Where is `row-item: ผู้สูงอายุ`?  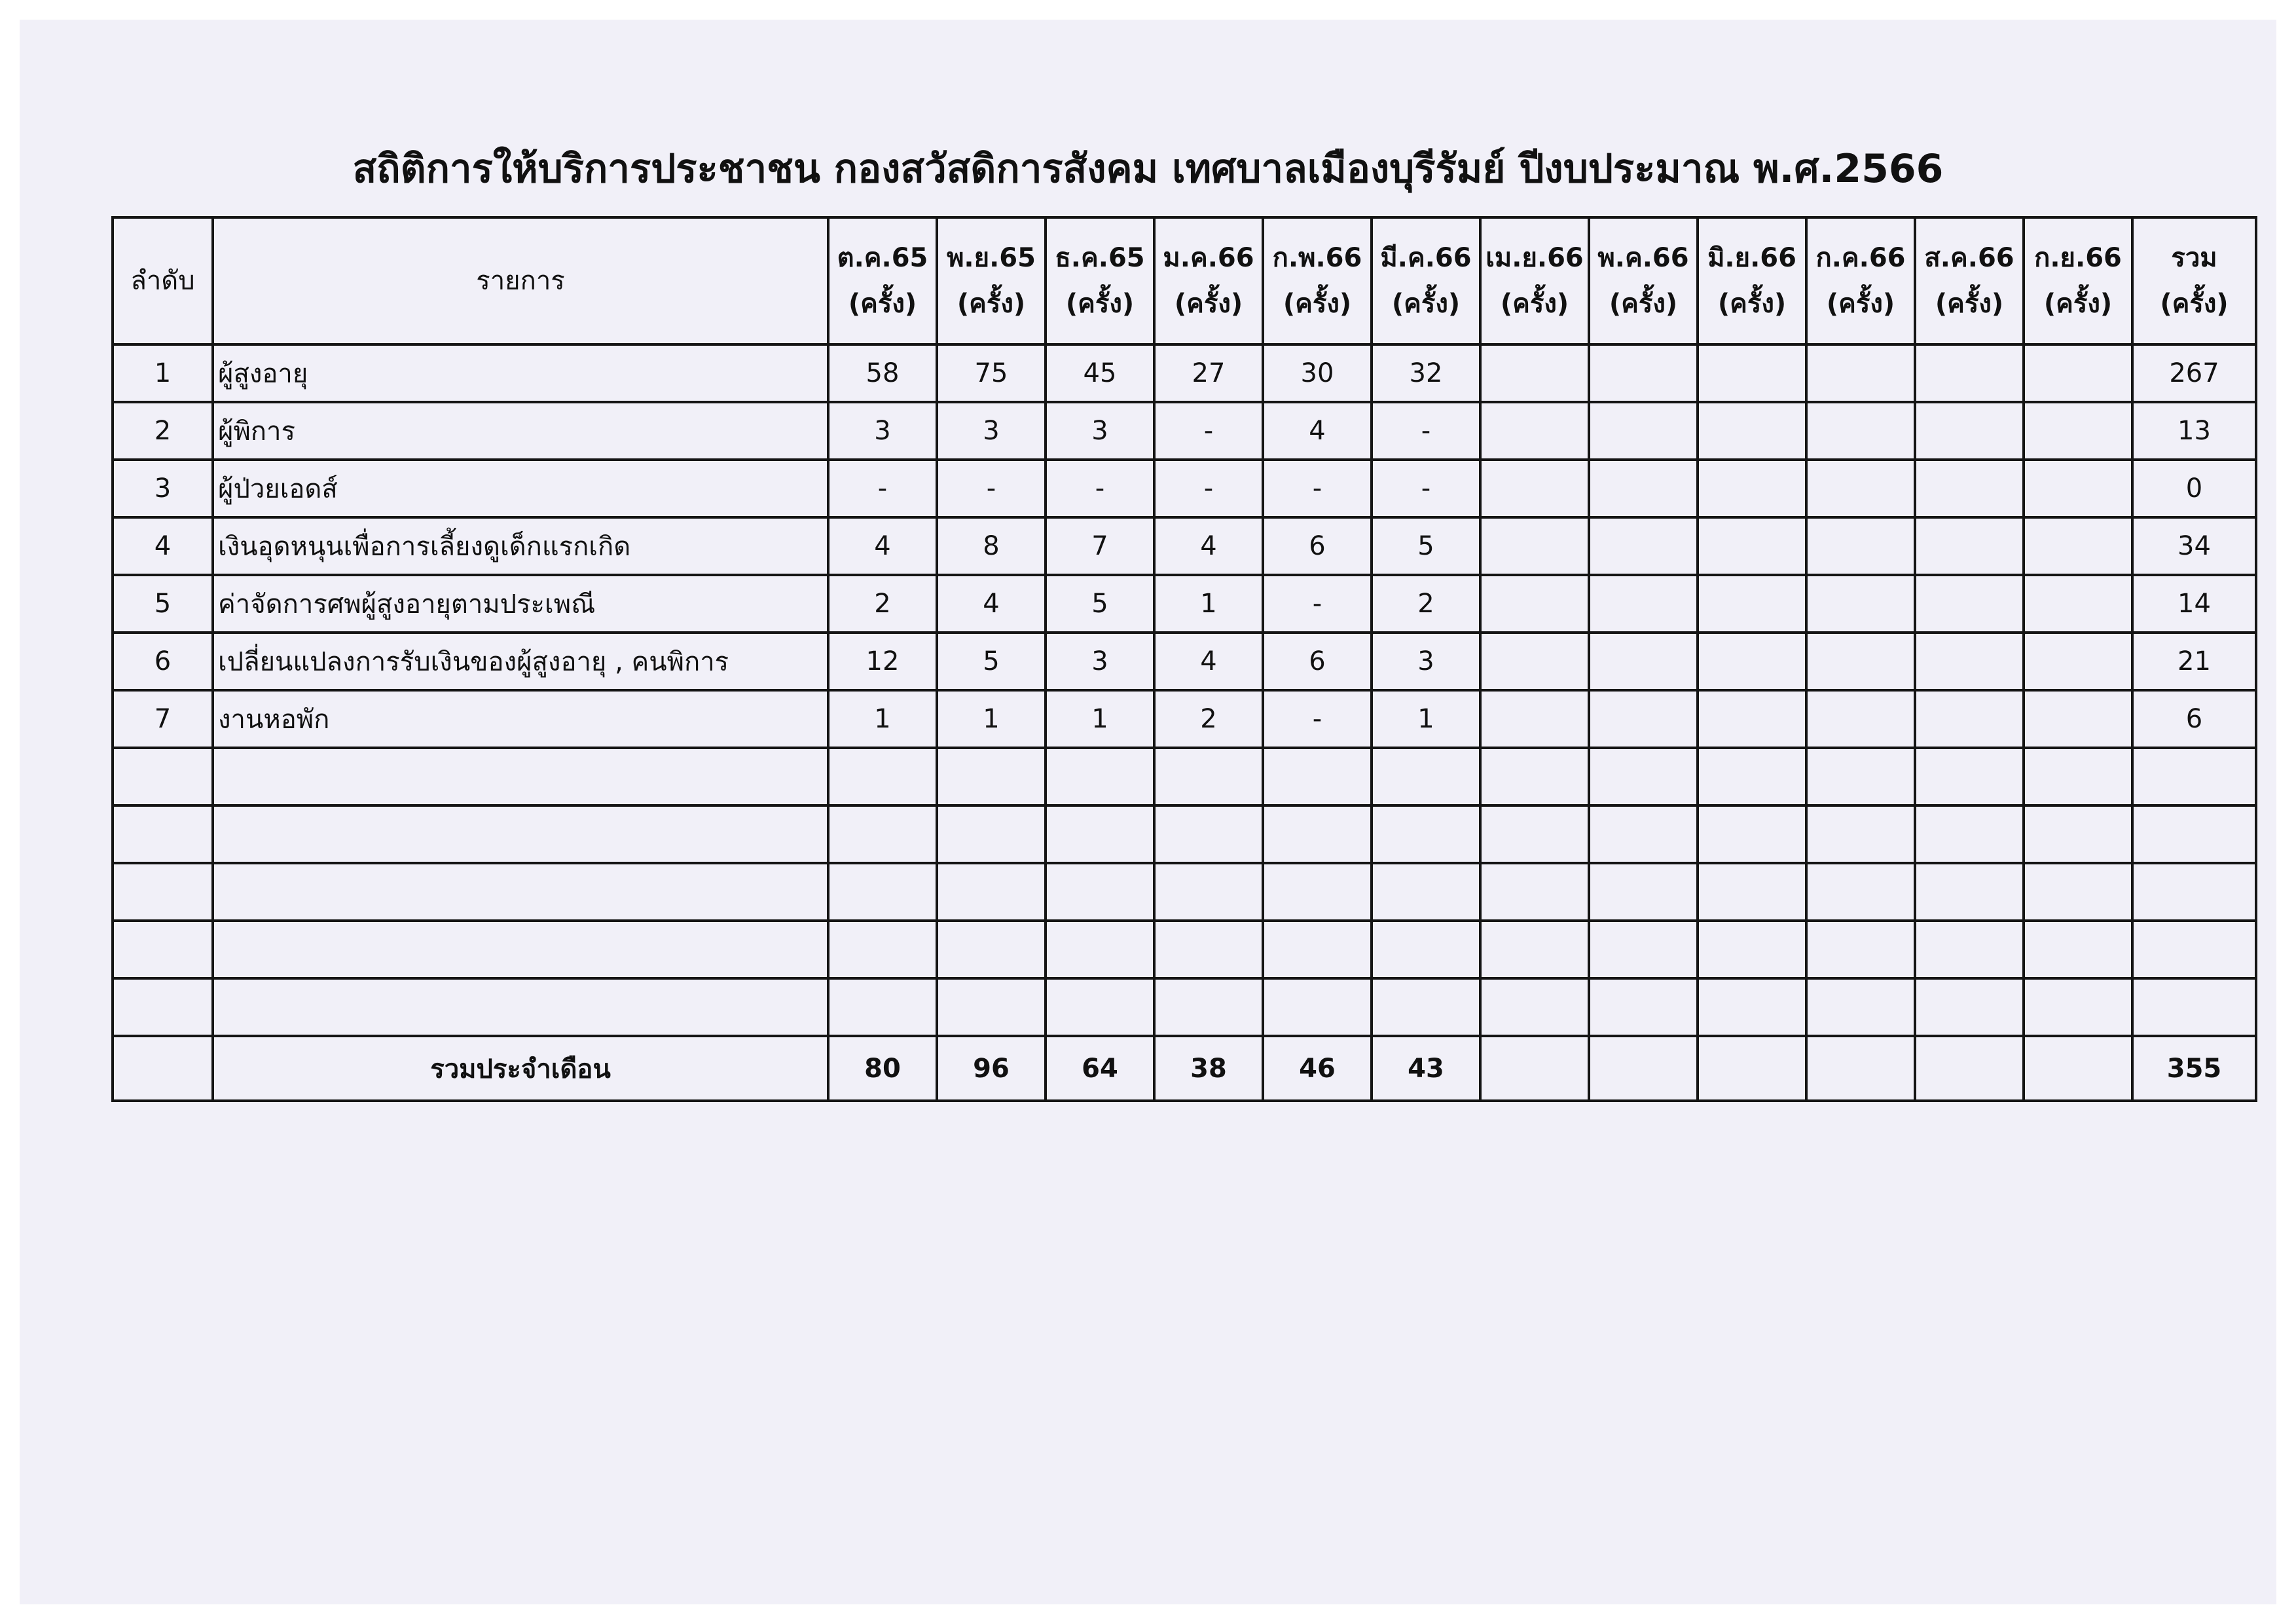 row-item: ผู้สูงอายุ is located at coordinates (520, 373).